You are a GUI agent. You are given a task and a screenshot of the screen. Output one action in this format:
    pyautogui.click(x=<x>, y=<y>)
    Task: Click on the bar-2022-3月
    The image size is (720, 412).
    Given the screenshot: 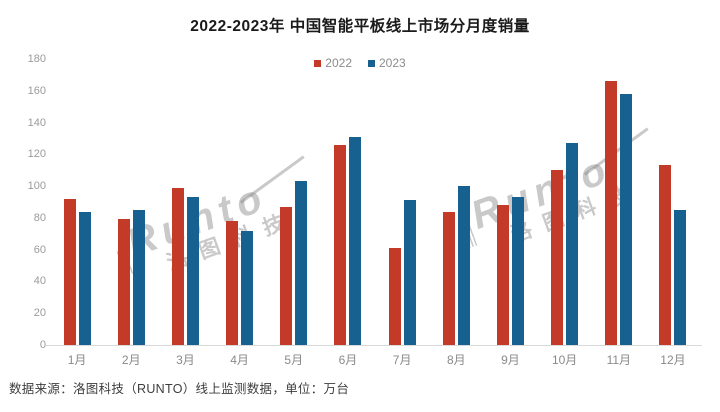 What is the action you would take?
    pyautogui.click(x=177, y=266)
    